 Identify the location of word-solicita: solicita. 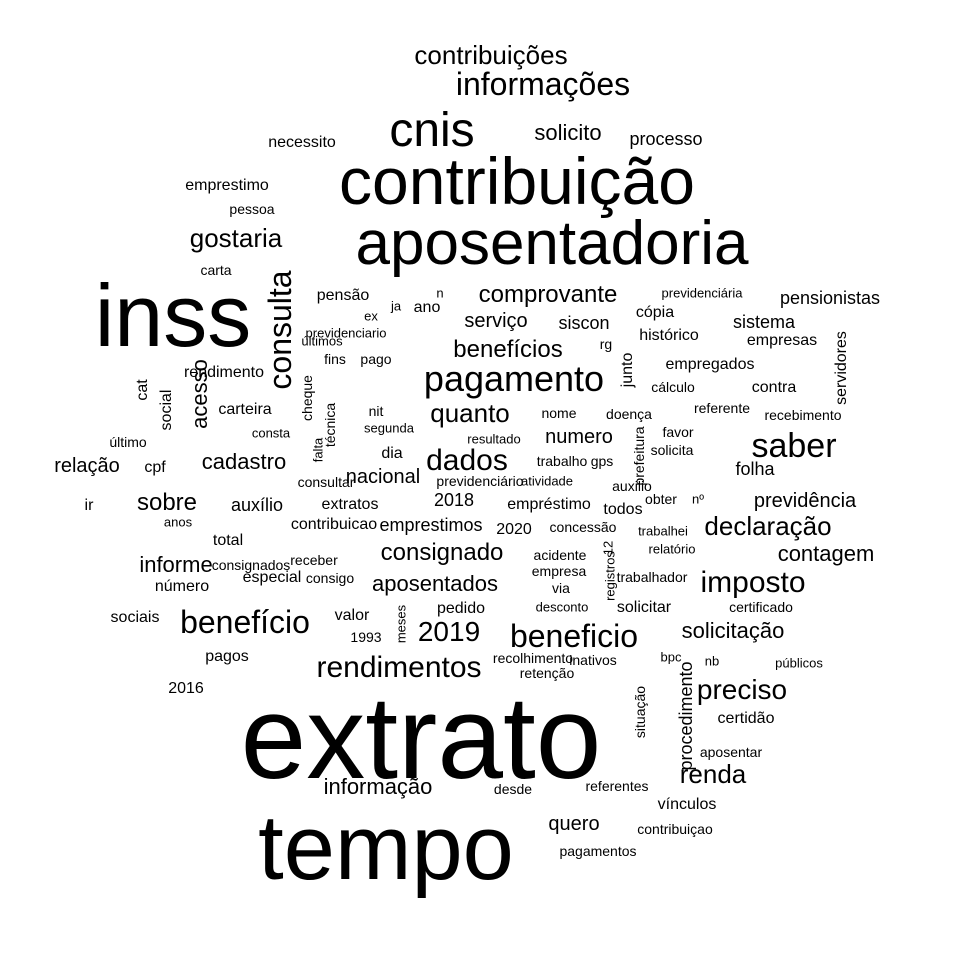
(672, 450).